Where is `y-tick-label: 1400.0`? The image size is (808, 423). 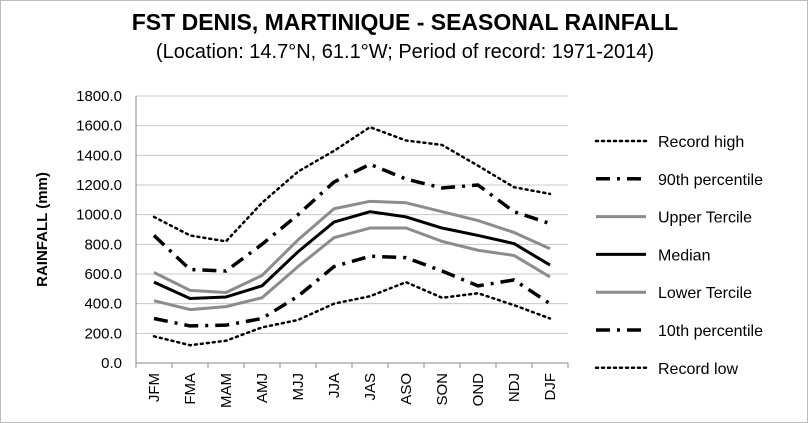
y-tick-label: 1400.0 is located at coordinates (99, 155).